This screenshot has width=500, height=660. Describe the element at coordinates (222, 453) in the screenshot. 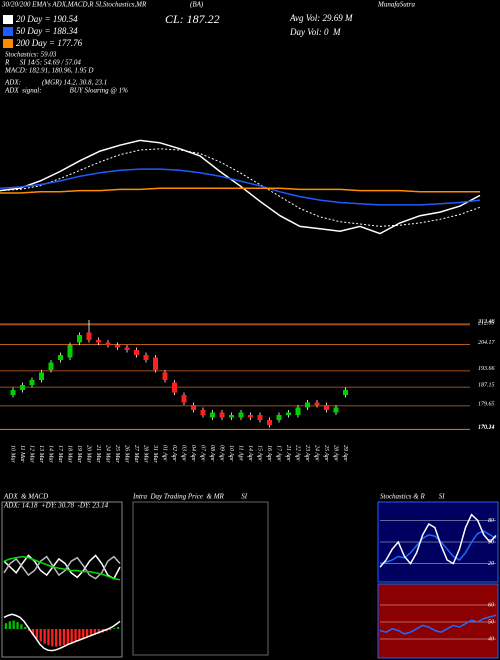

I see `x-tick-label: 09 Apr` at that location.